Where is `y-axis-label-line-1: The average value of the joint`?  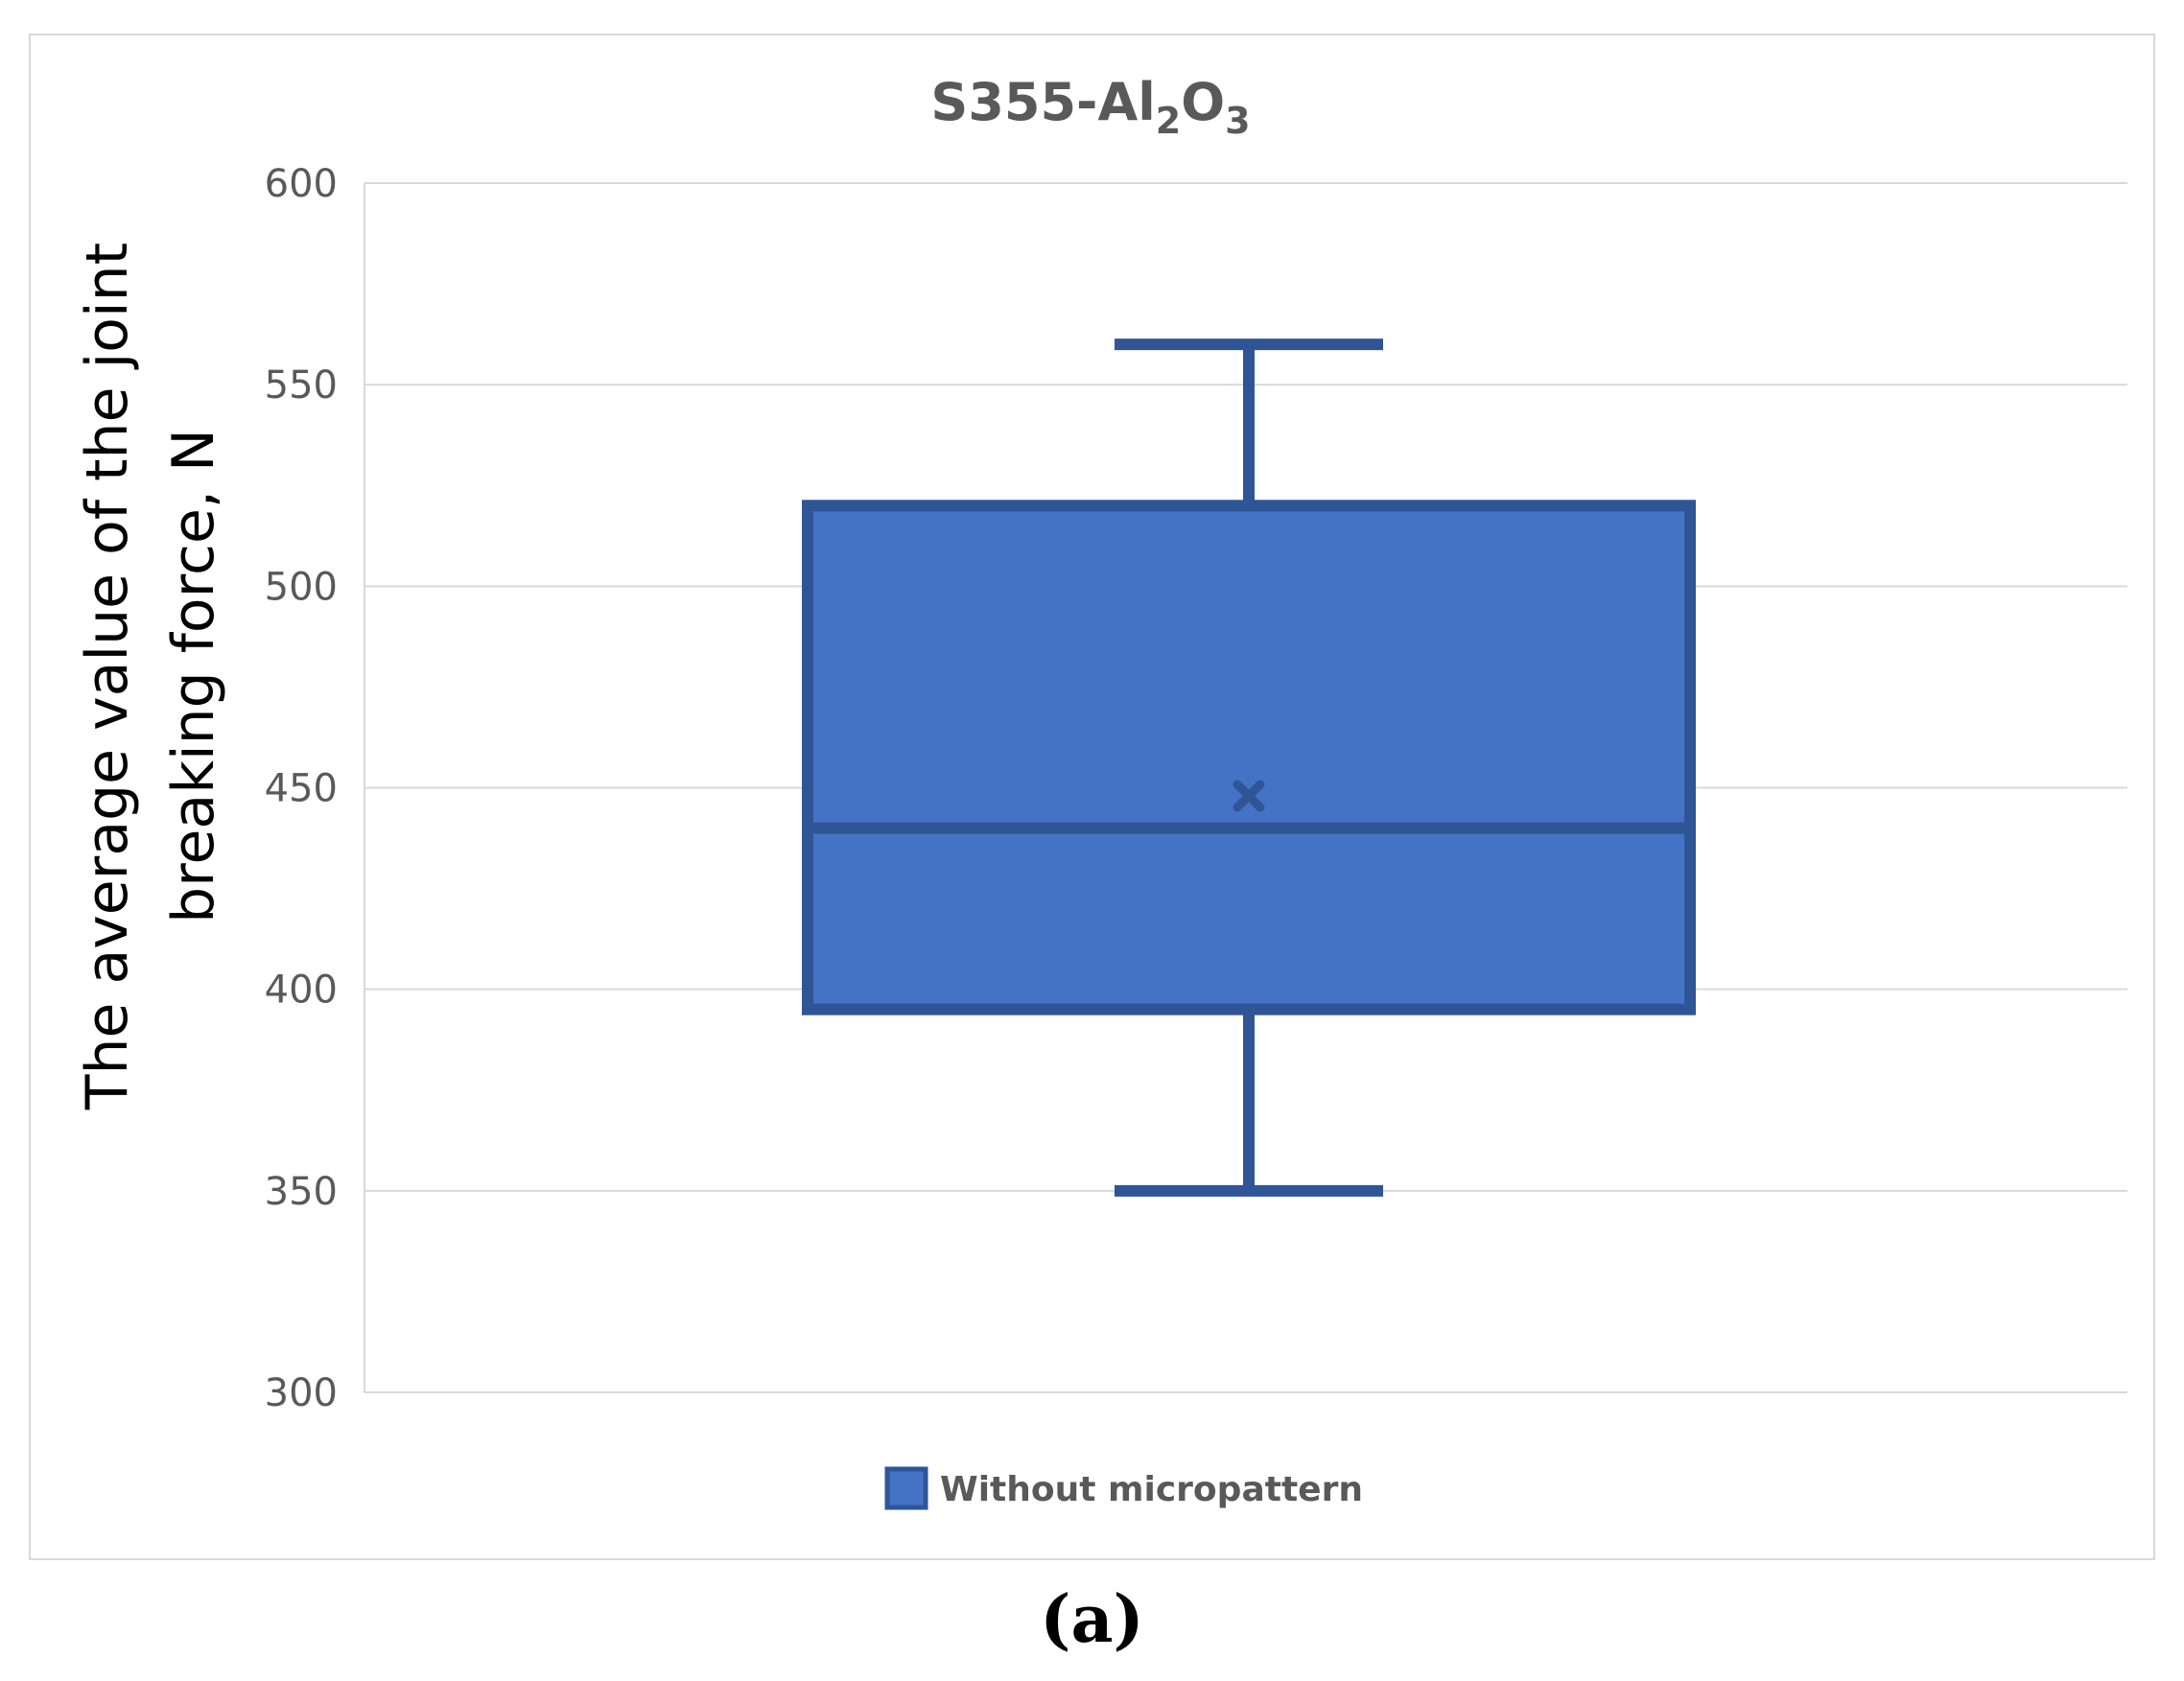
y-axis-label-line-1: The average value of the joint is located at coordinates (108, 676).